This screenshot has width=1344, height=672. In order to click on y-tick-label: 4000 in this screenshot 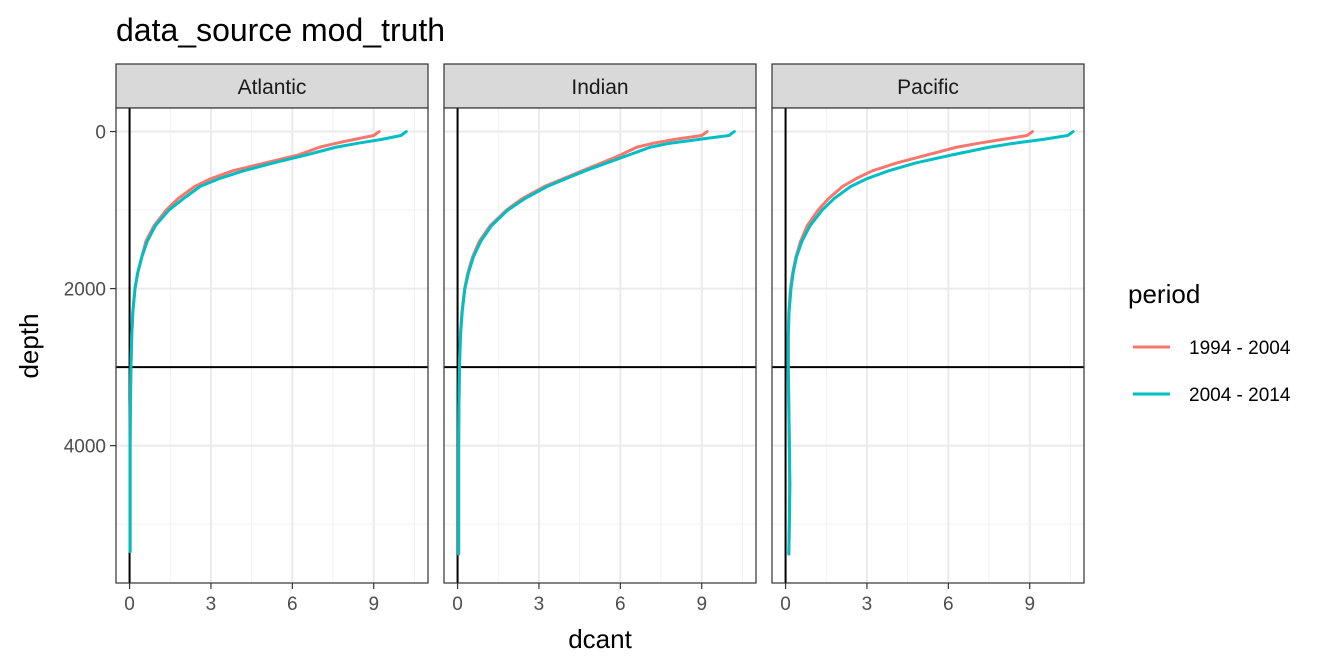, I will do `click(85, 447)`.